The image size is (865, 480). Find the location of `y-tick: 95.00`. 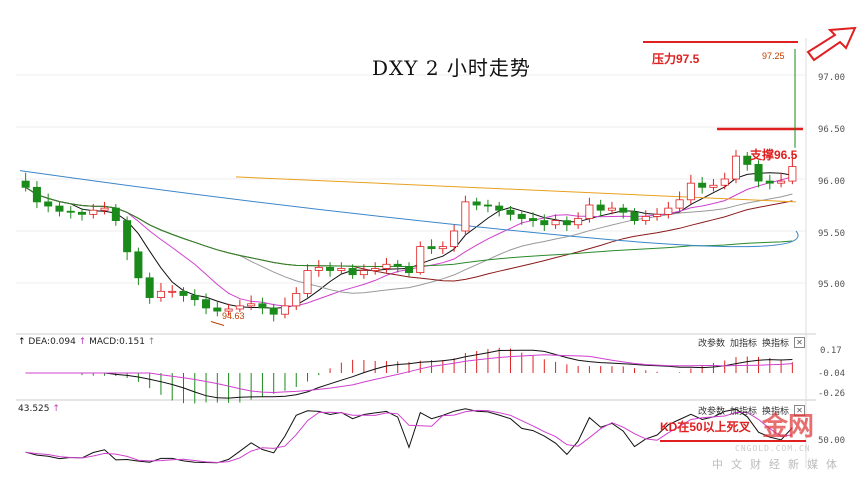

y-tick: 95.00 is located at coordinates (832, 285).